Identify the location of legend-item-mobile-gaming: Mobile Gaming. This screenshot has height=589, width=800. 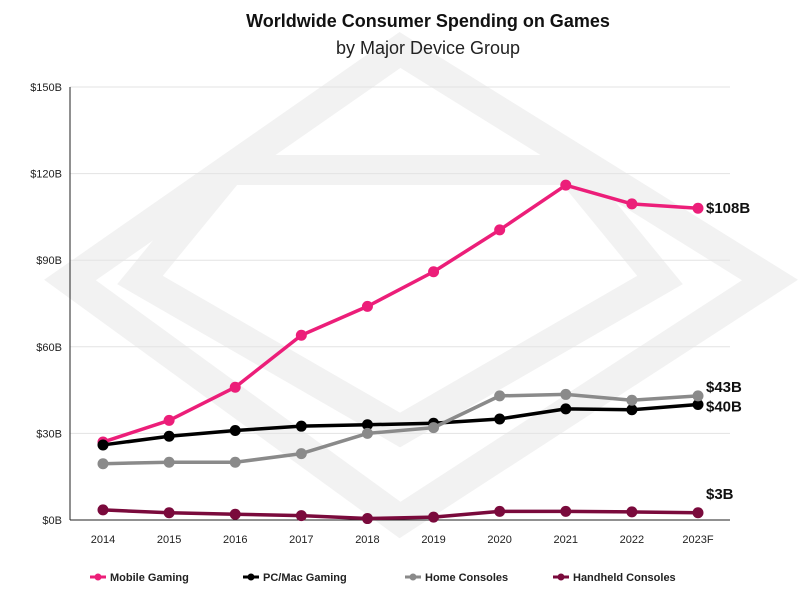
(139, 578).